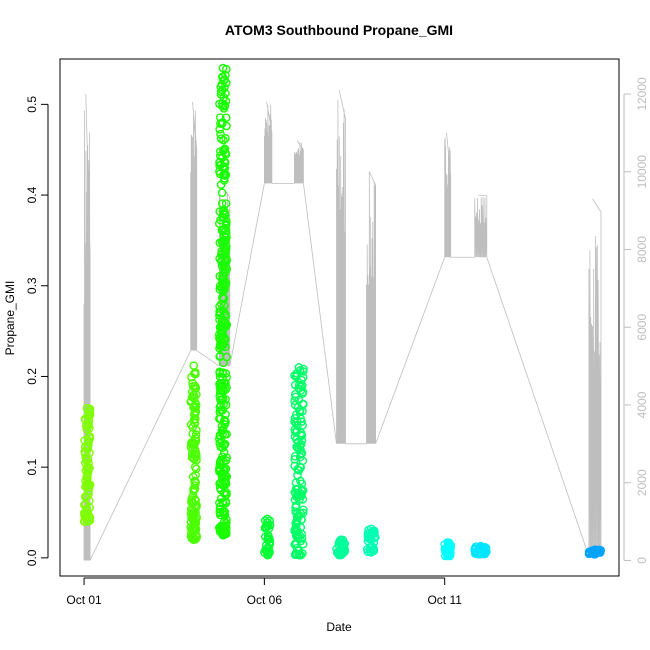 The height and width of the screenshot is (650, 650). What do you see at coordinates (32, 376) in the screenshot?
I see `y-tick-label: 0.2` at bounding box center [32, 376].